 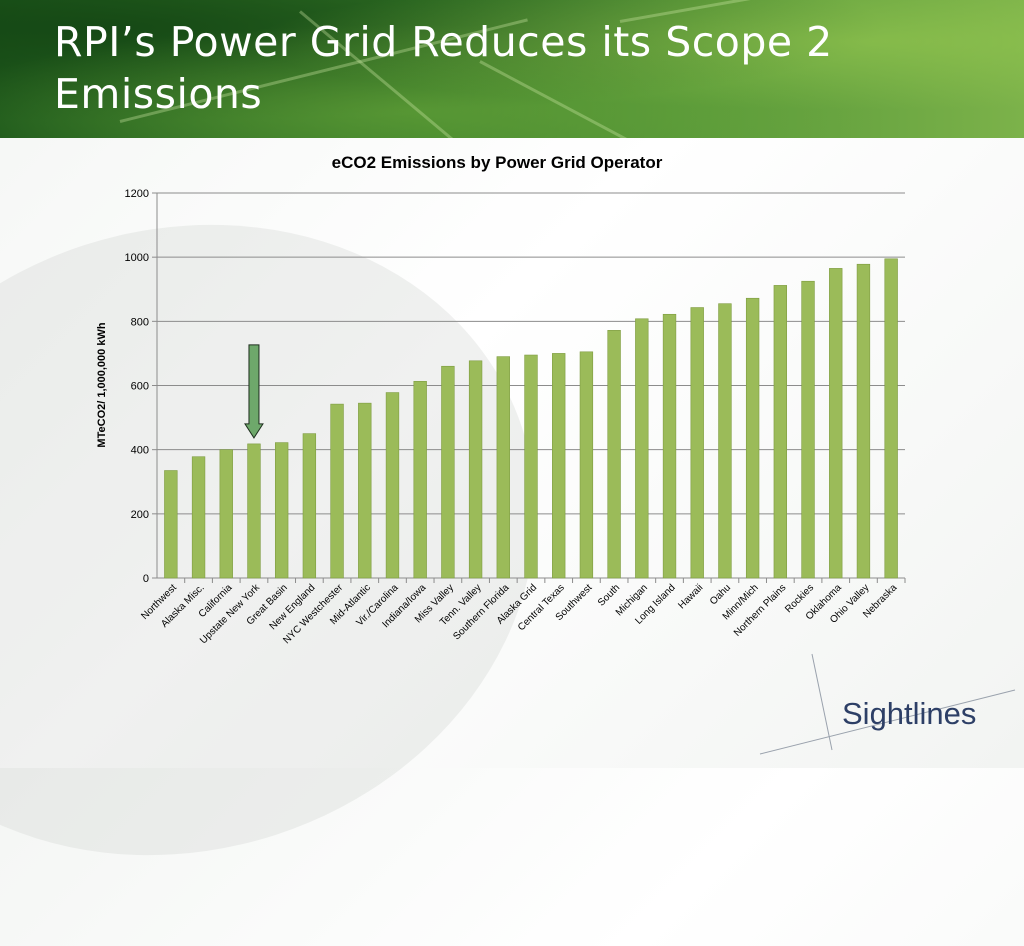 What do you see at coordinates (137, 194) in the screenshot?
I see `y-tick-label: 1200` at bounding box center [137, 194].